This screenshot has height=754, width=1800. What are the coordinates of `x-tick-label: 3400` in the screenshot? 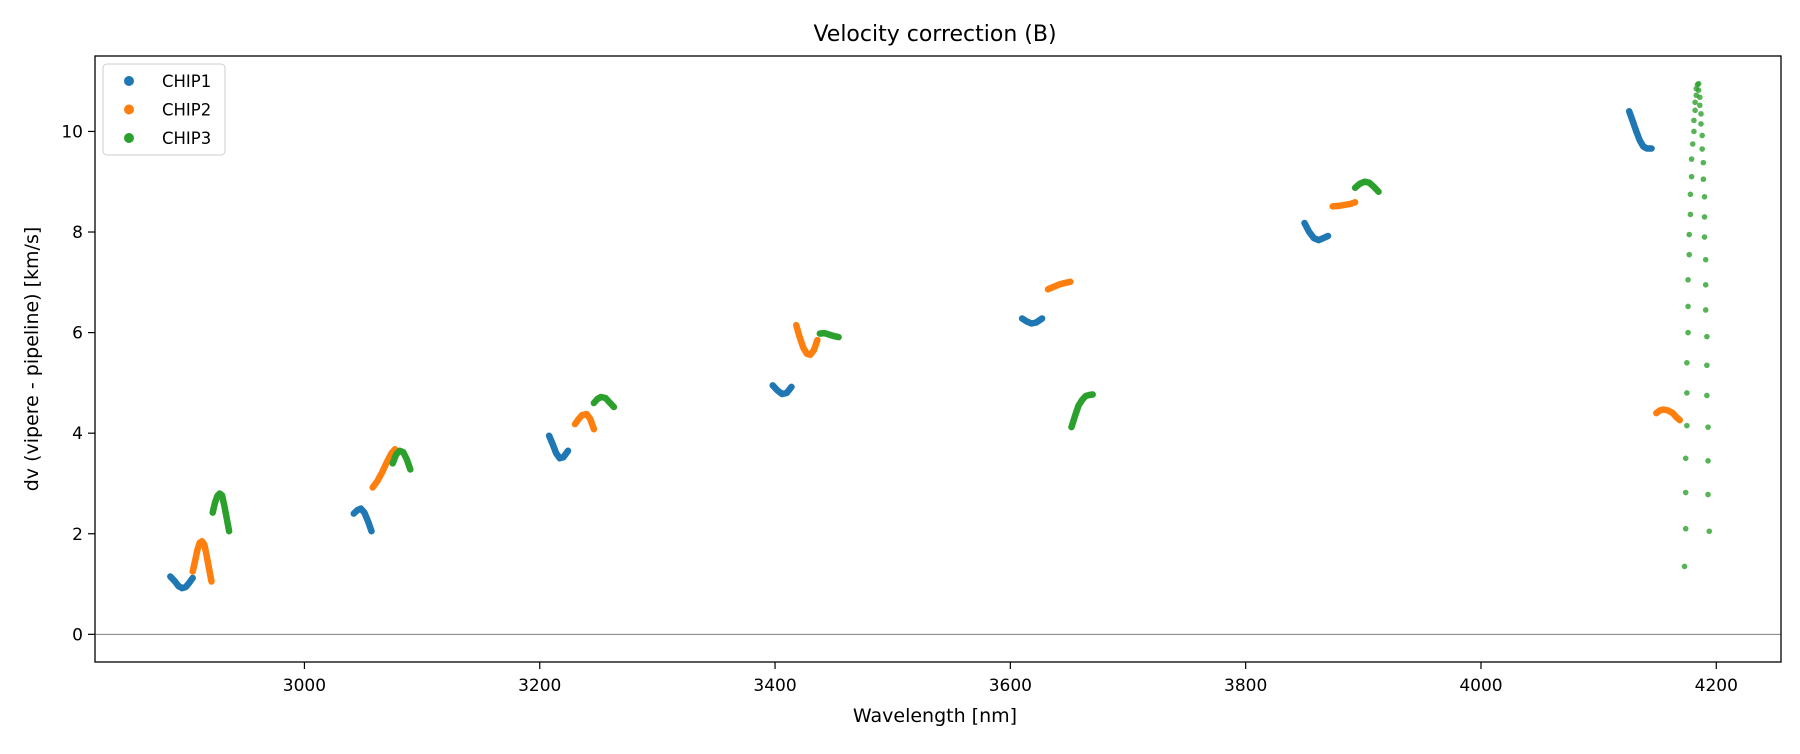 It's located at (774, 686).